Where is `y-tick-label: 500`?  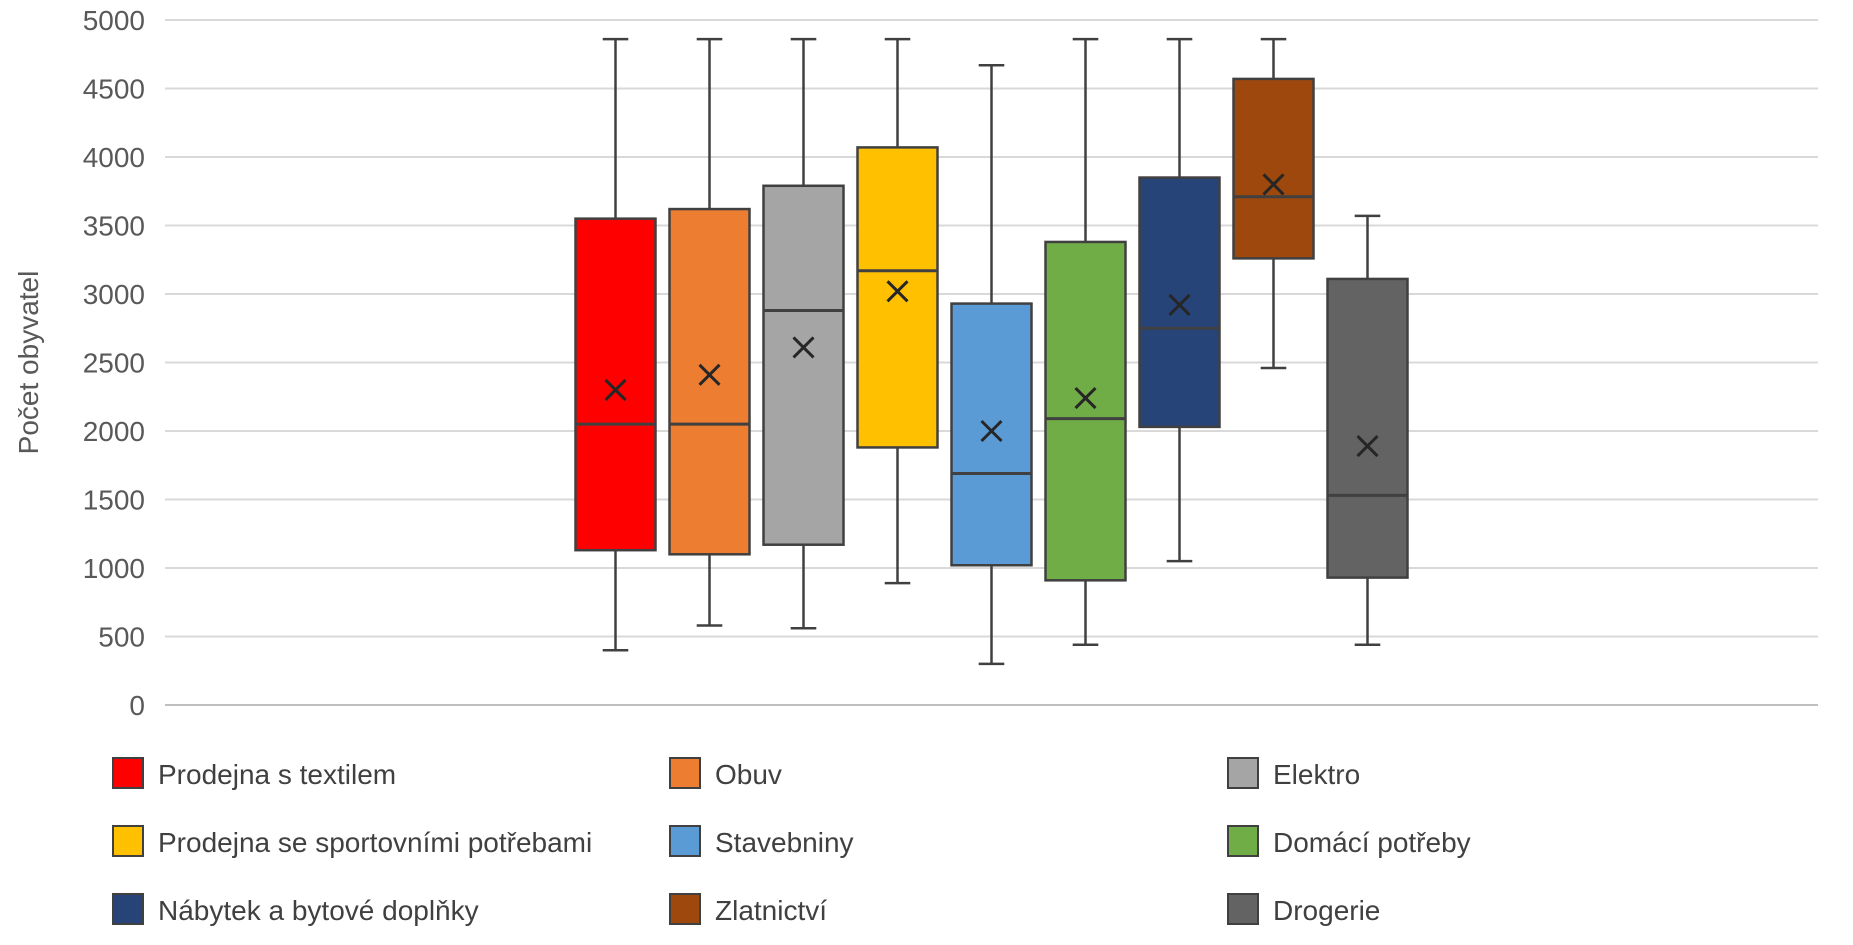 y-tick-label: 500 is located at coordinates (121, 637).